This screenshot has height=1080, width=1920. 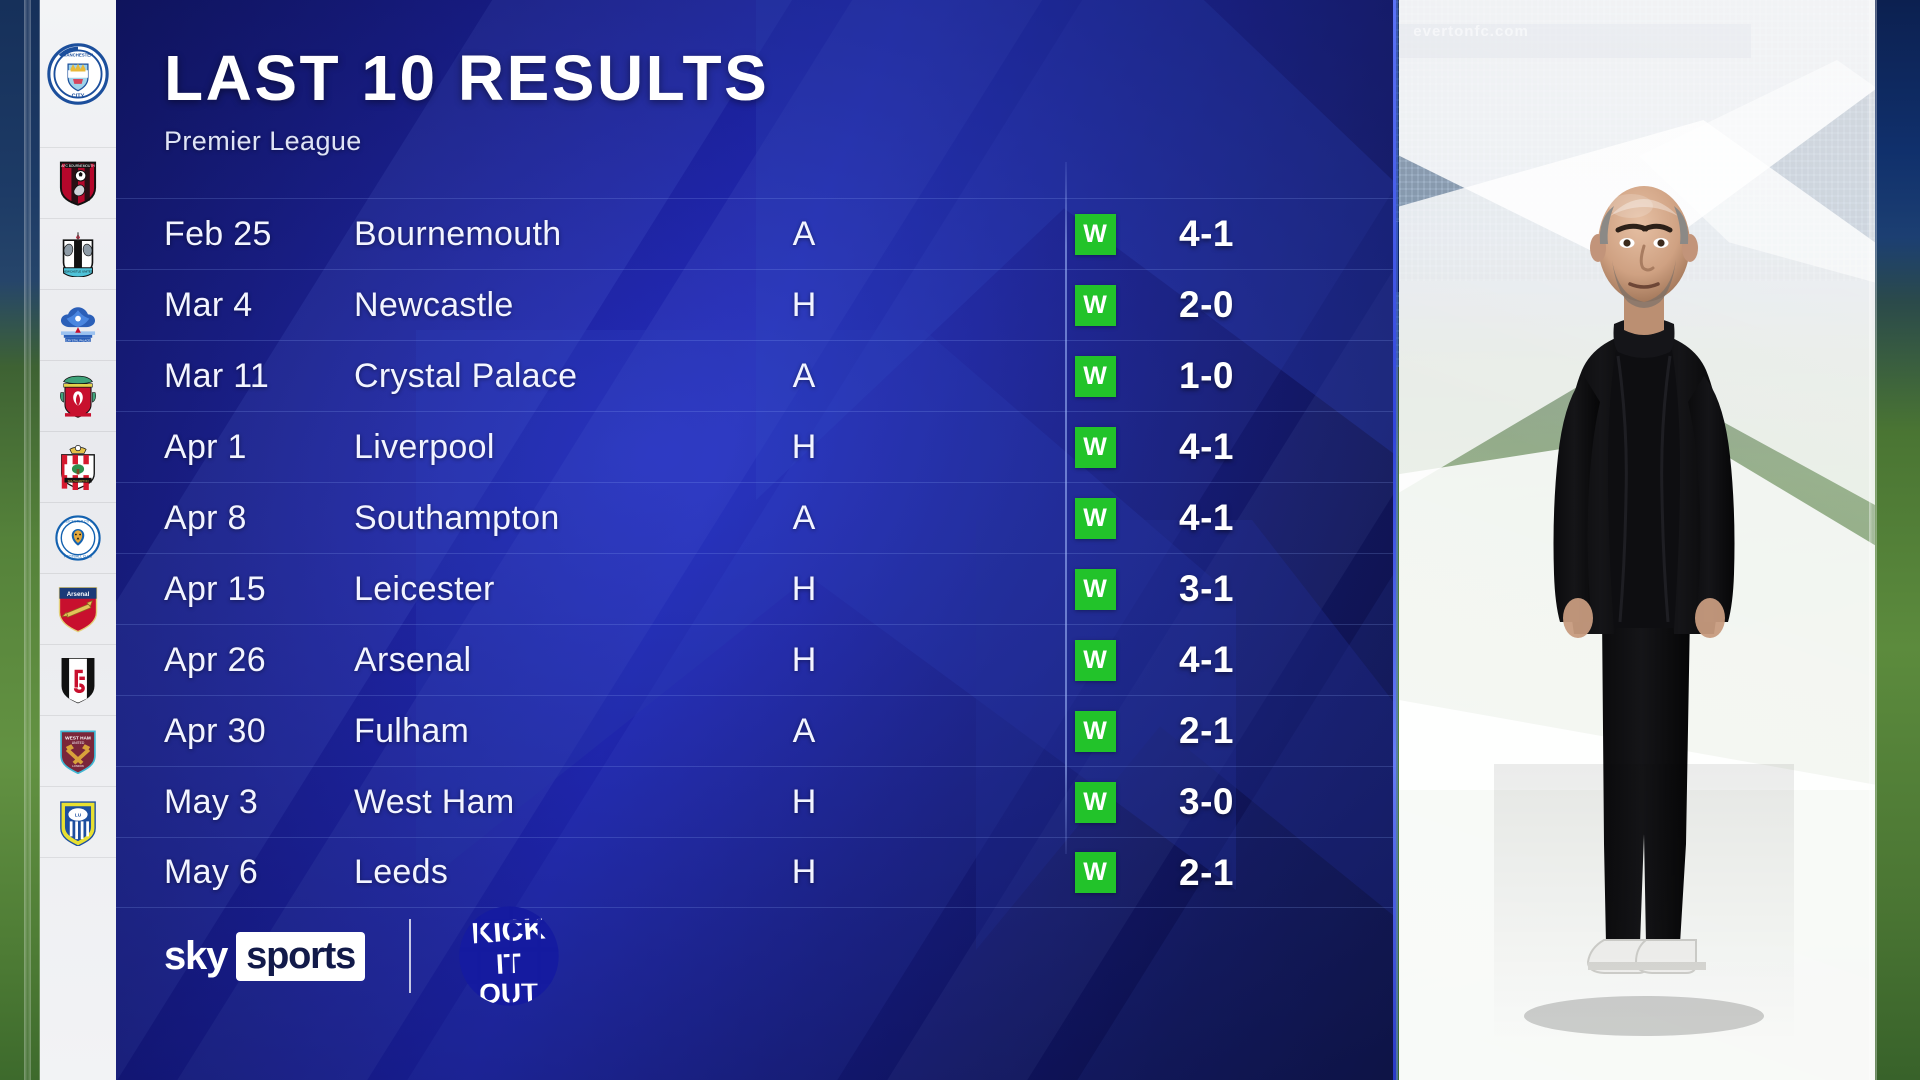 I want to click on match-opponent: Southampton, so click(x=457, y=517).